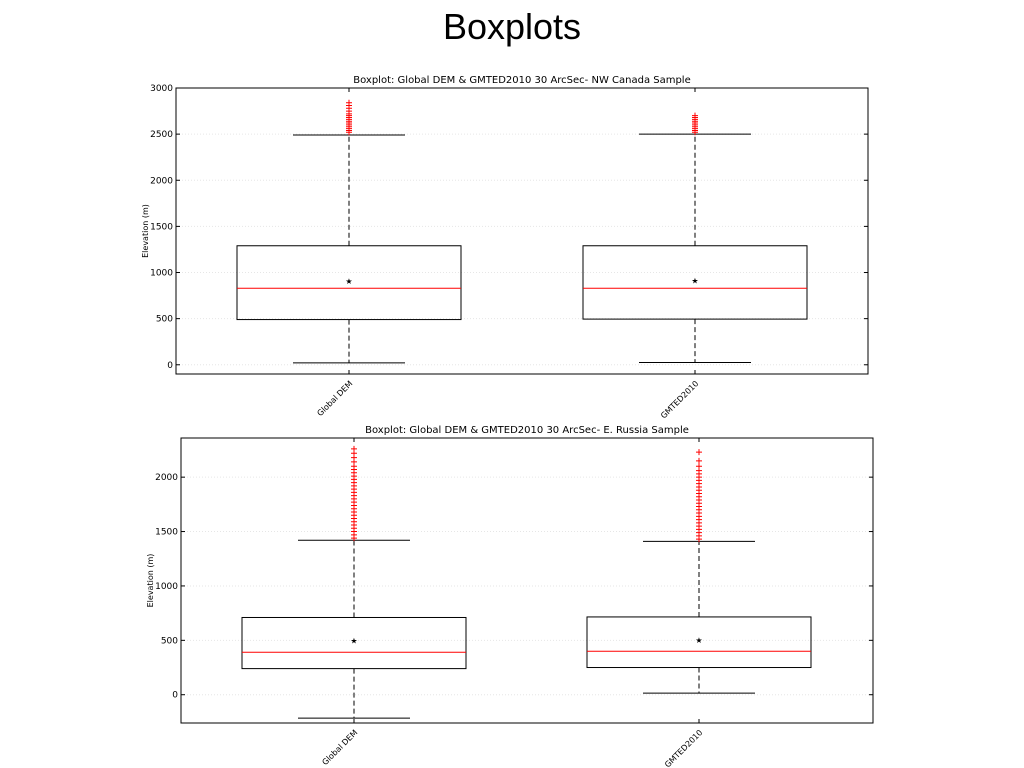 The width and height of the screenshot is (1024, 768). What do you see at coordinates (161, 135) in the screenshot?
I see `y-tick-label: 2500` at bounding box center [161, 135].